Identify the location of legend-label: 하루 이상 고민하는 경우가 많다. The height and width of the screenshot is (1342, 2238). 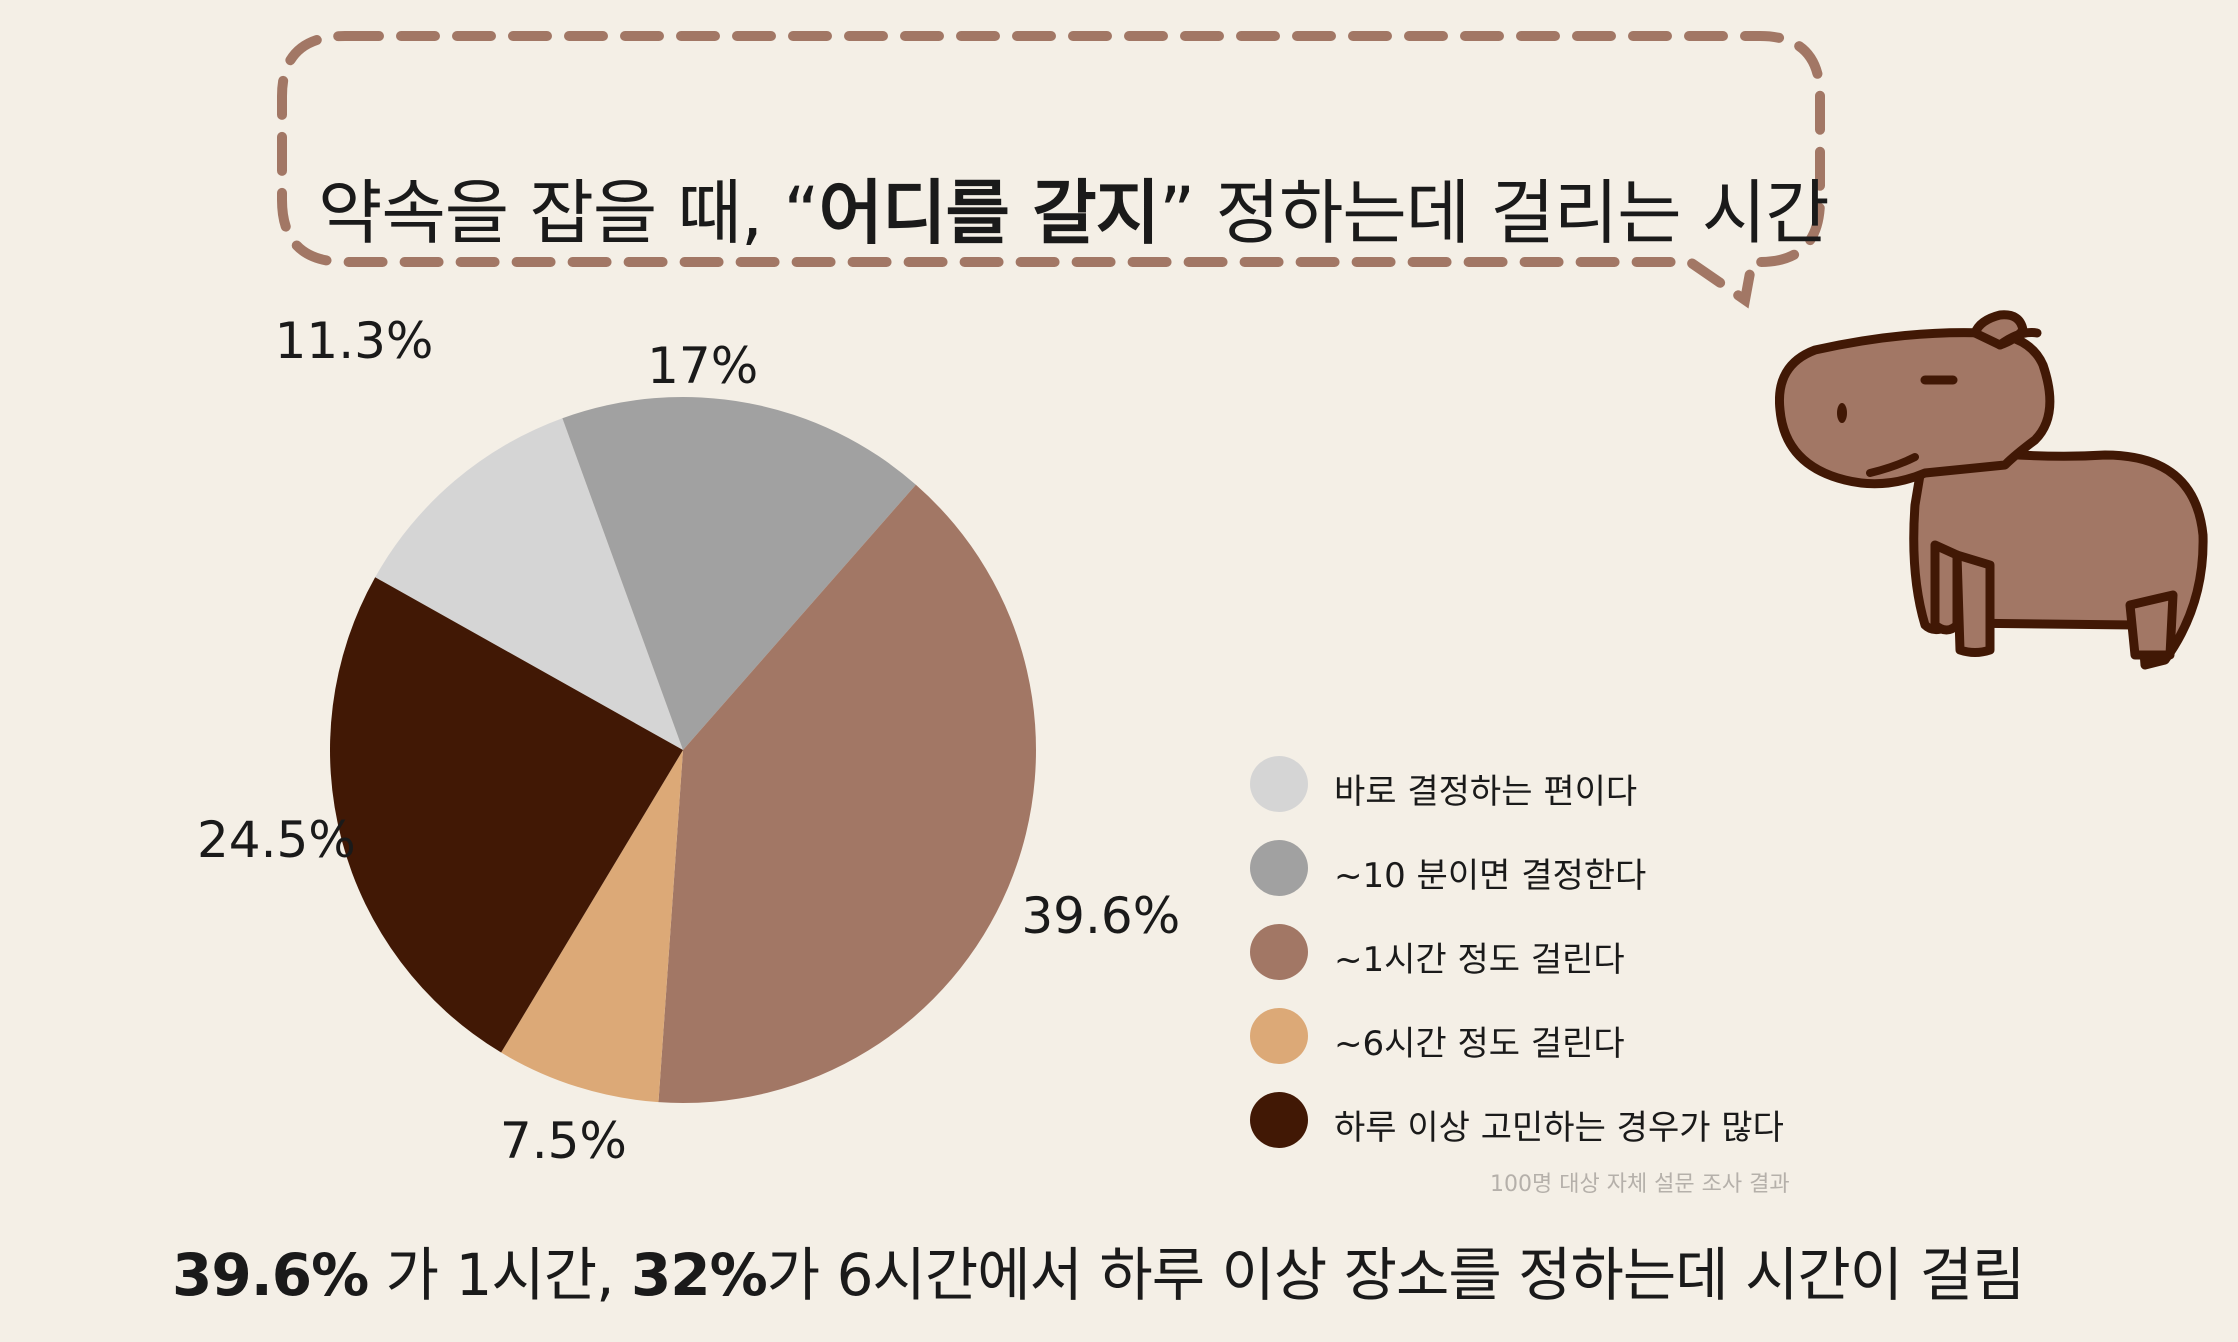
(1559, 1128).